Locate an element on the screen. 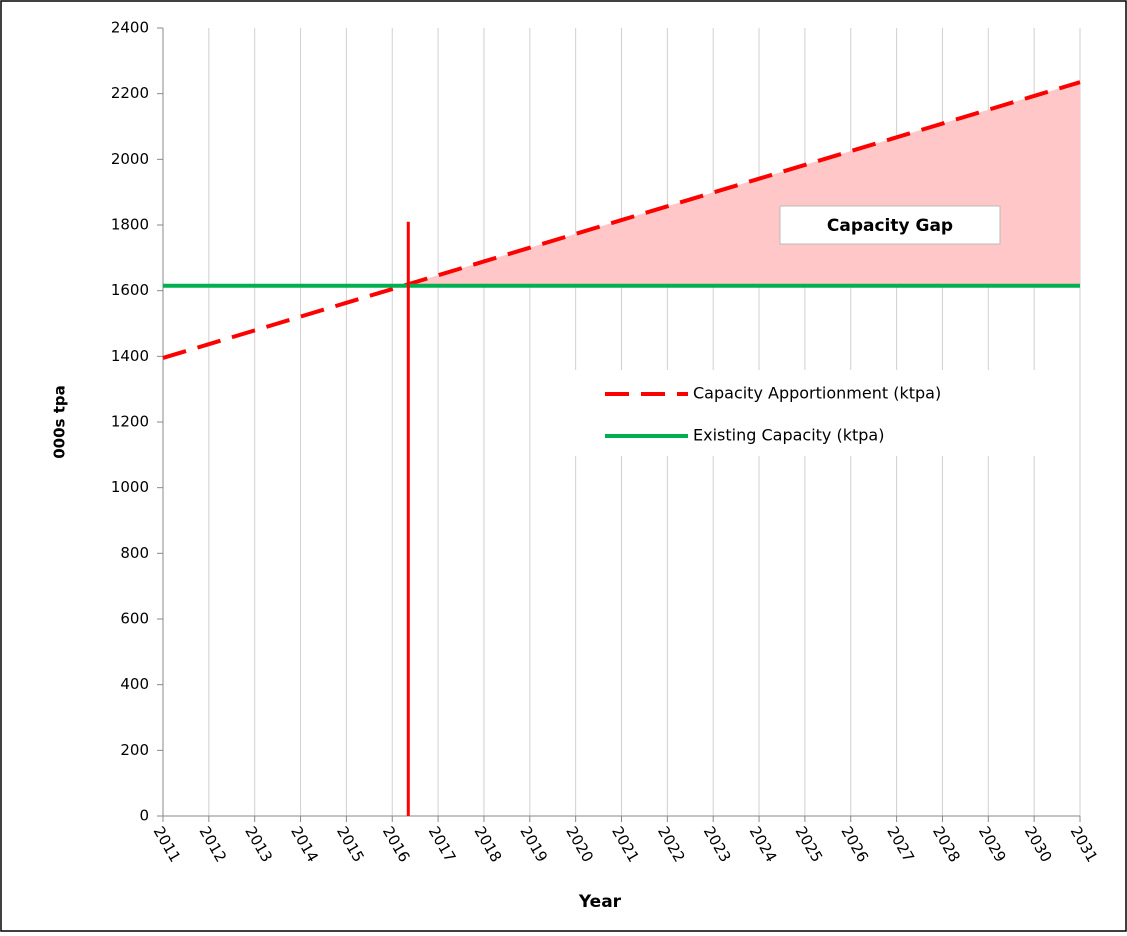 The image size is (1127, 936). y-tick-label: 1600 is located at coordinates (130, 290).